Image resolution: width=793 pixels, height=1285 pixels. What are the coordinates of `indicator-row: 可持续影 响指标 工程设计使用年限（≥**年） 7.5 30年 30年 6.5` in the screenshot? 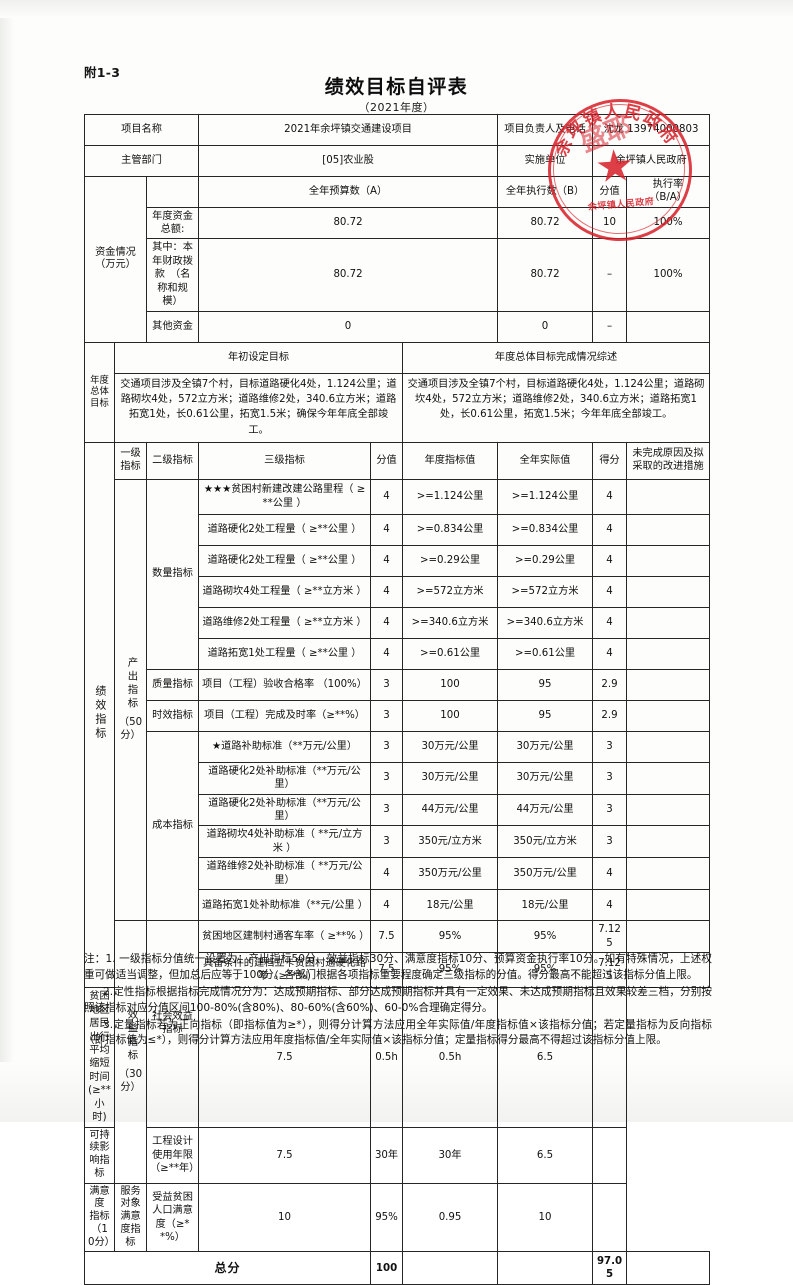 It's located at (397, 1155).